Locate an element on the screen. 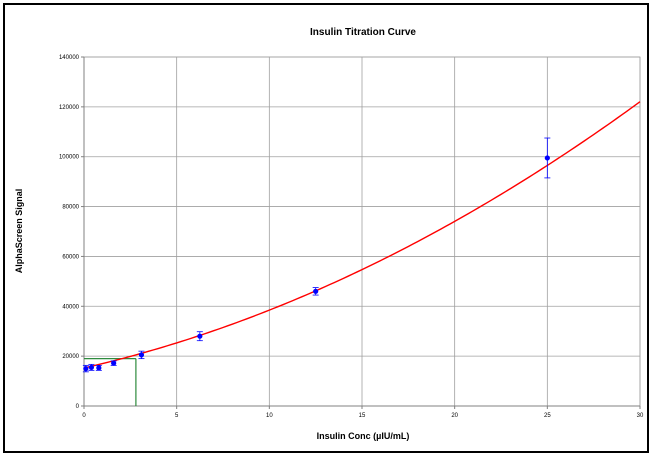 This screenshot has height=457, width=654. x-tick-label: 15 is located at coordinates (362, 416).